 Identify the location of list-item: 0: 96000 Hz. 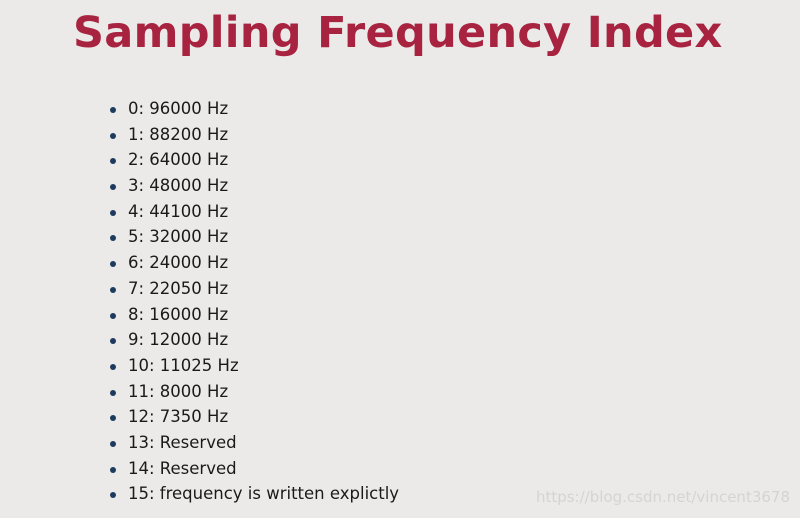
(254, 109).